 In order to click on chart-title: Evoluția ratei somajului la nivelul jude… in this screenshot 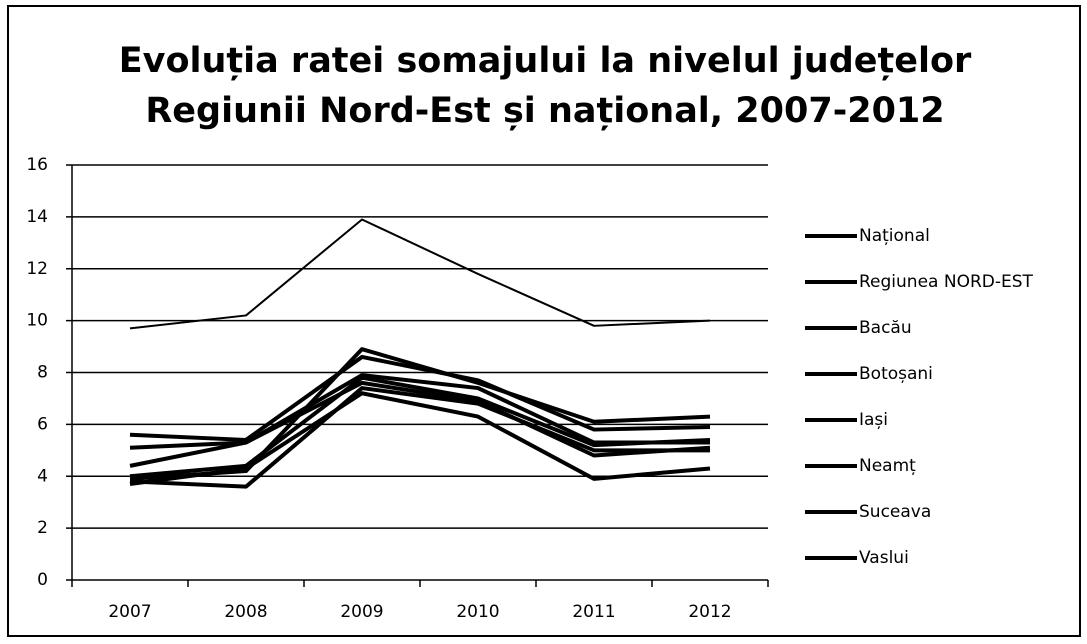, I will do `click(545, 61)`.